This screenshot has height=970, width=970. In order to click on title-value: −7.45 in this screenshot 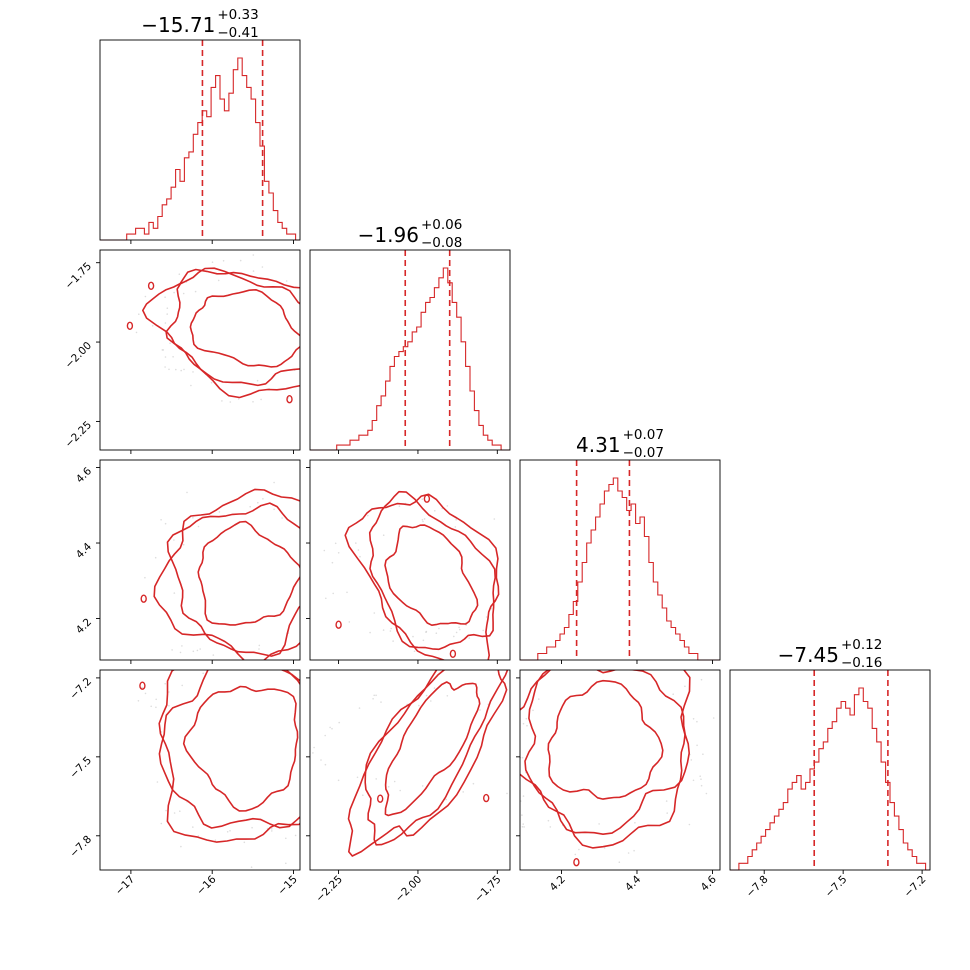, I will do `click(808, 655)`.